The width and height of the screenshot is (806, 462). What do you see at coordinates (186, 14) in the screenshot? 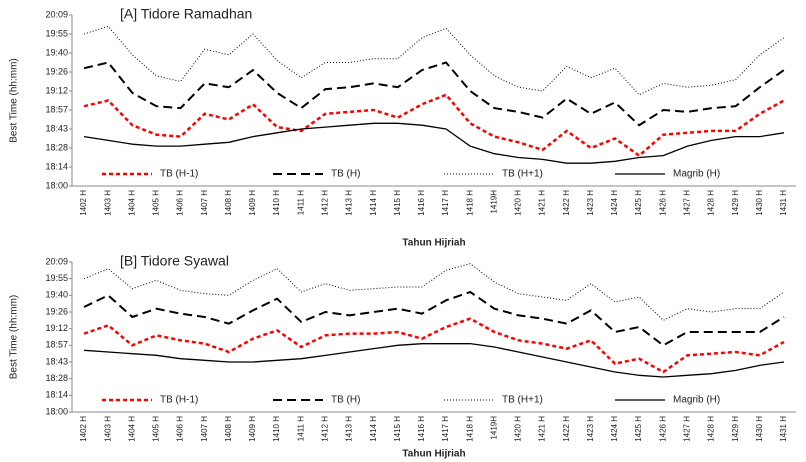
I see `chart-title: [A] Tidore Ramadhan` at bounding box center [186, 14].